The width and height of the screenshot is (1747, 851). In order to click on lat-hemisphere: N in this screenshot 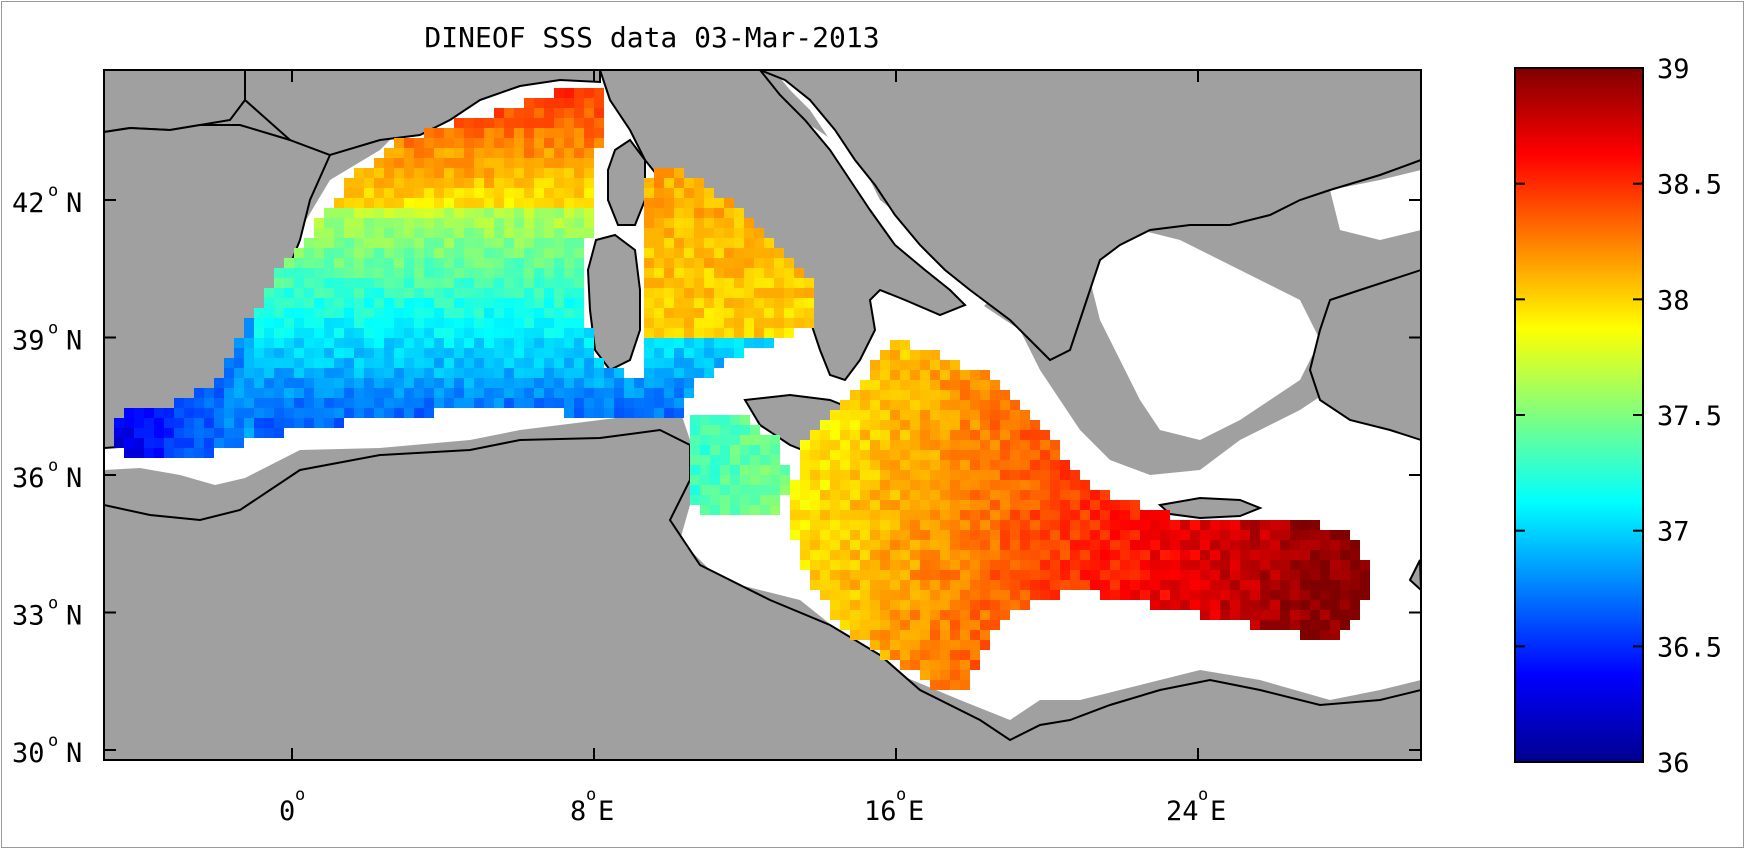, I will do `click(74, 341)`.